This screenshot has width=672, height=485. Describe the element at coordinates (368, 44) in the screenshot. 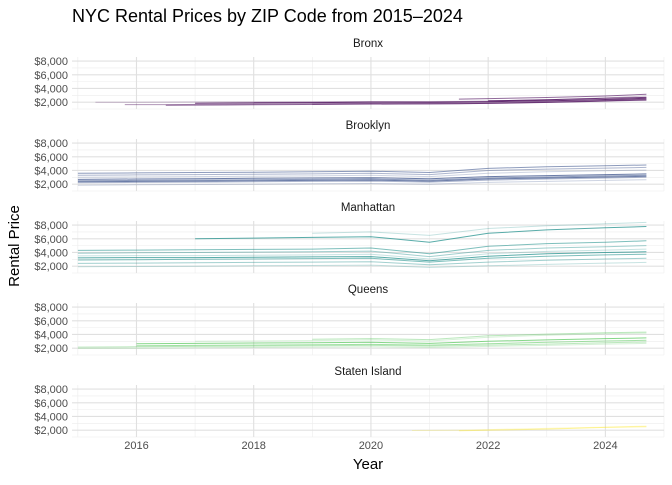

I see `facet-strip-label: Bronx` at that location.